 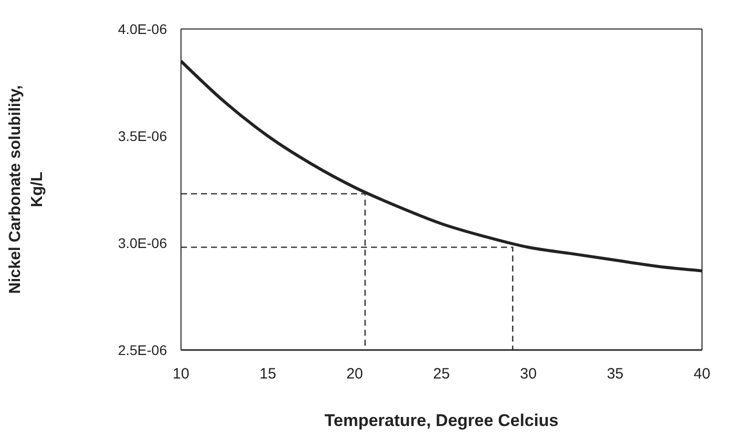 What do you see at coordinates (143, 350) in the screenshot?
I see `y-tick-label: 2.5E-06` at bounding box center [143, 350].